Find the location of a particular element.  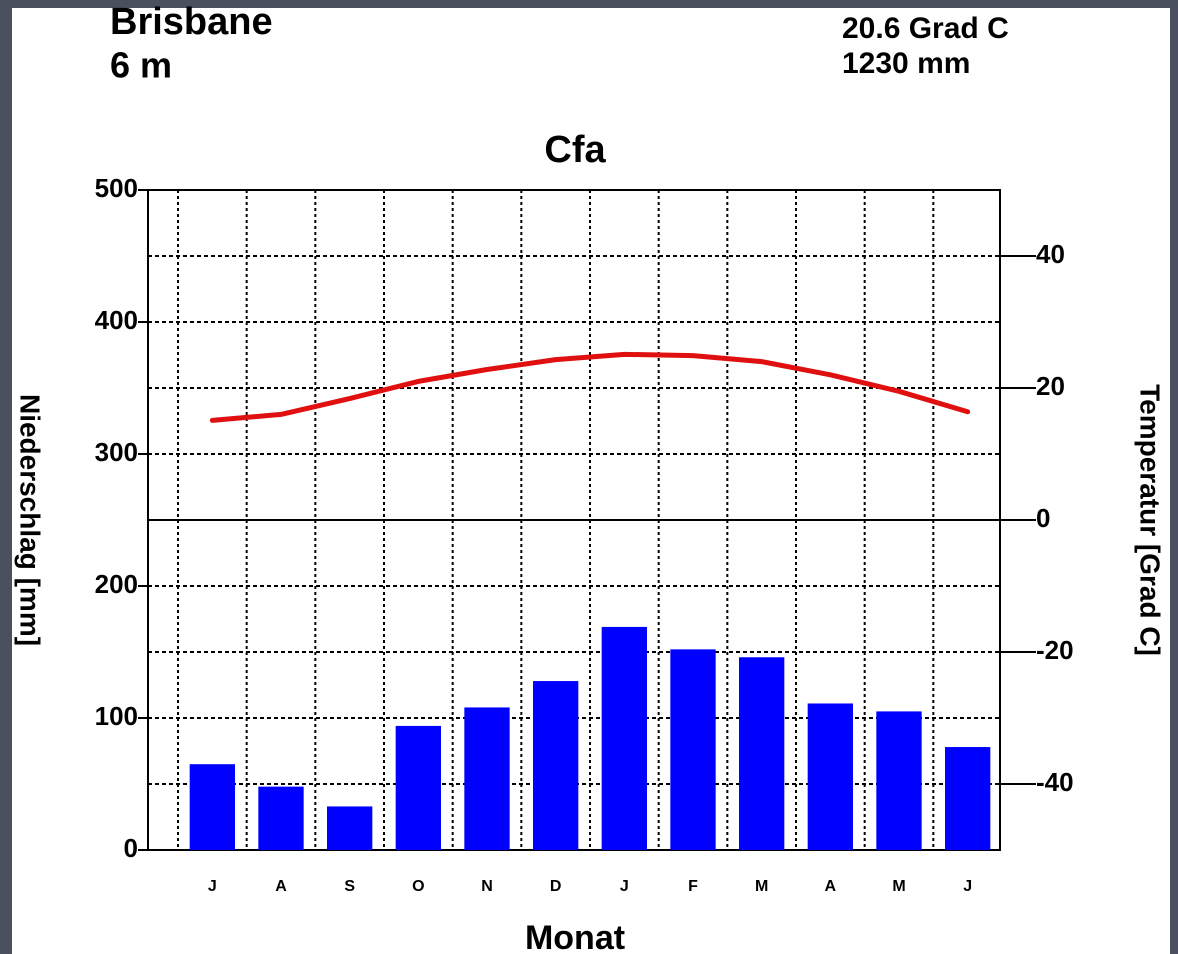

x-tick-label: S is located at coordinates (349, 886).